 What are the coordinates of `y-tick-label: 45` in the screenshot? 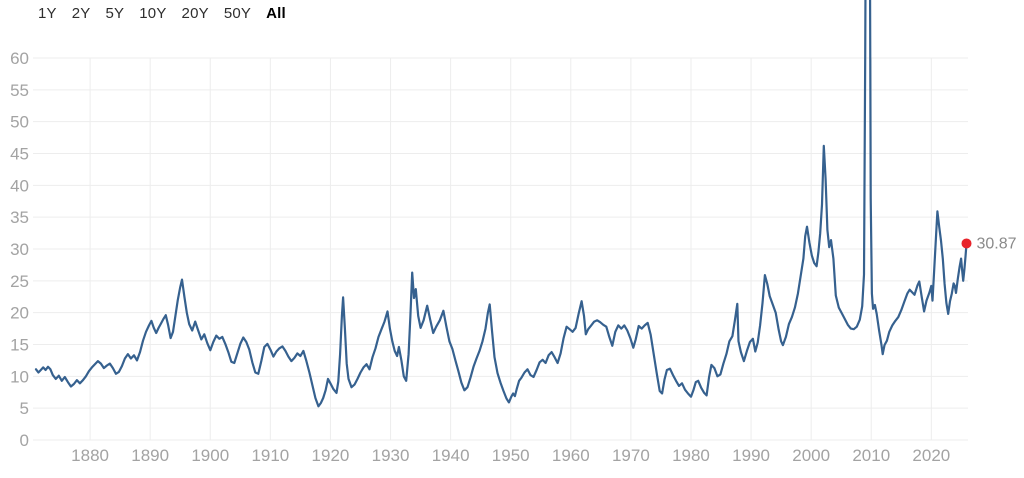 It's located at (19, 154).